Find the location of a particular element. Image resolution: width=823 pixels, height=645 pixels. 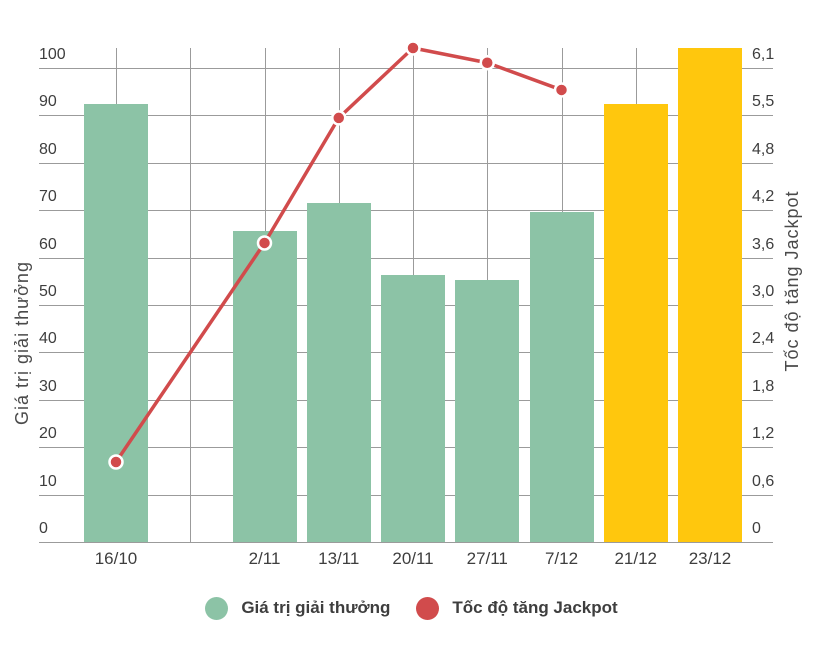

y-axis-tick-left: 40 is located at coordinates (48, 339).